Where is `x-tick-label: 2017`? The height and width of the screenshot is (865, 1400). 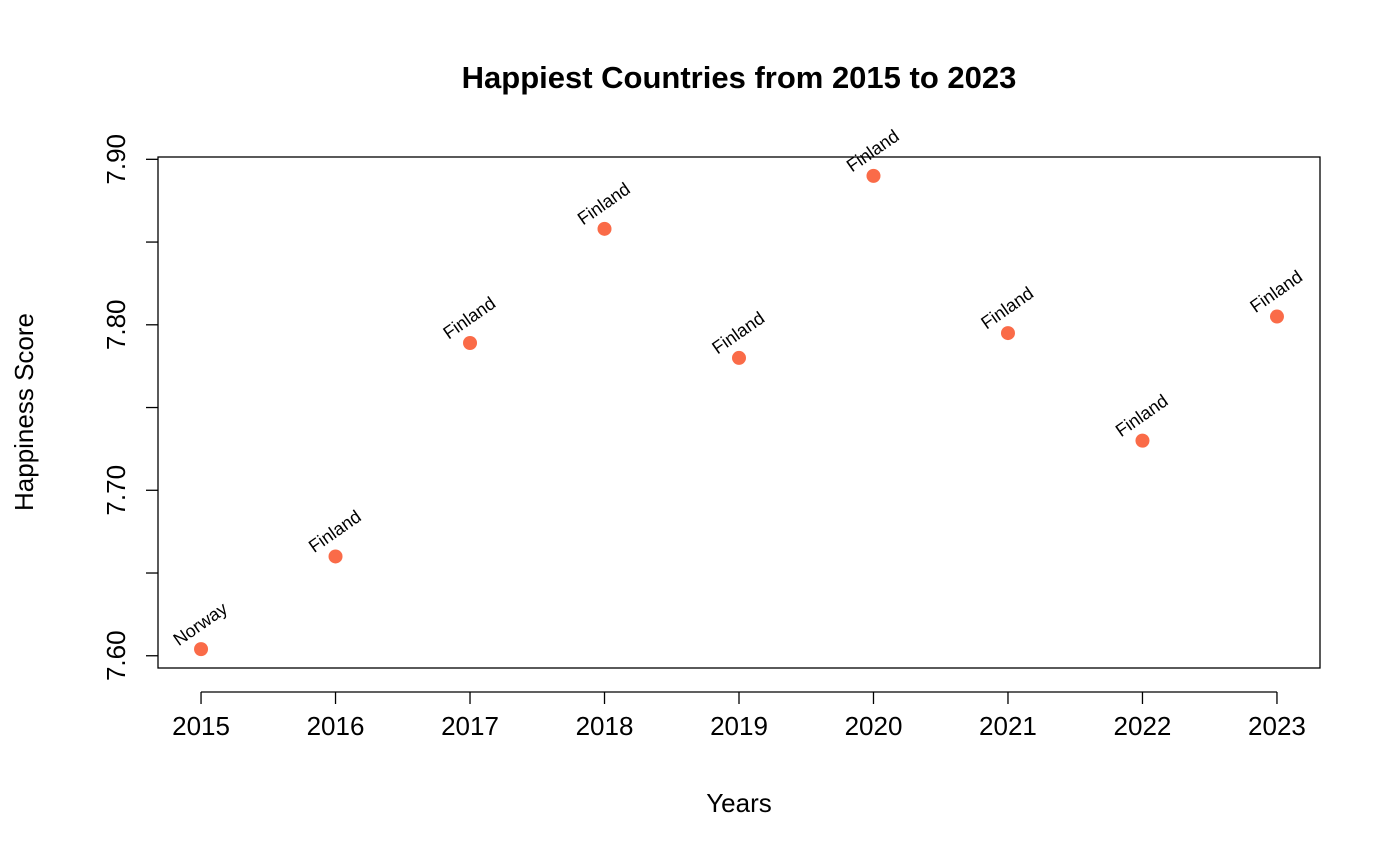 x-tick-label: 2017 is located at coordinates (470, 726).